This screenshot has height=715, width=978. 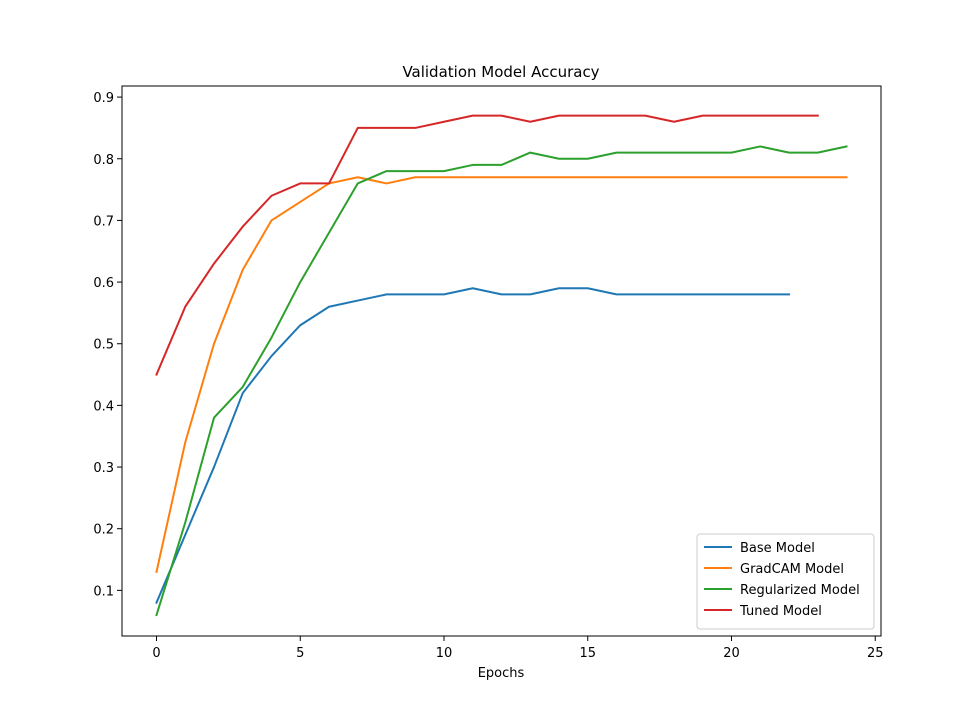 What do you see at coordinates (444, 653) in the screenshot?
I see `x-tick-label: 10` at bounding box center [444, 653].